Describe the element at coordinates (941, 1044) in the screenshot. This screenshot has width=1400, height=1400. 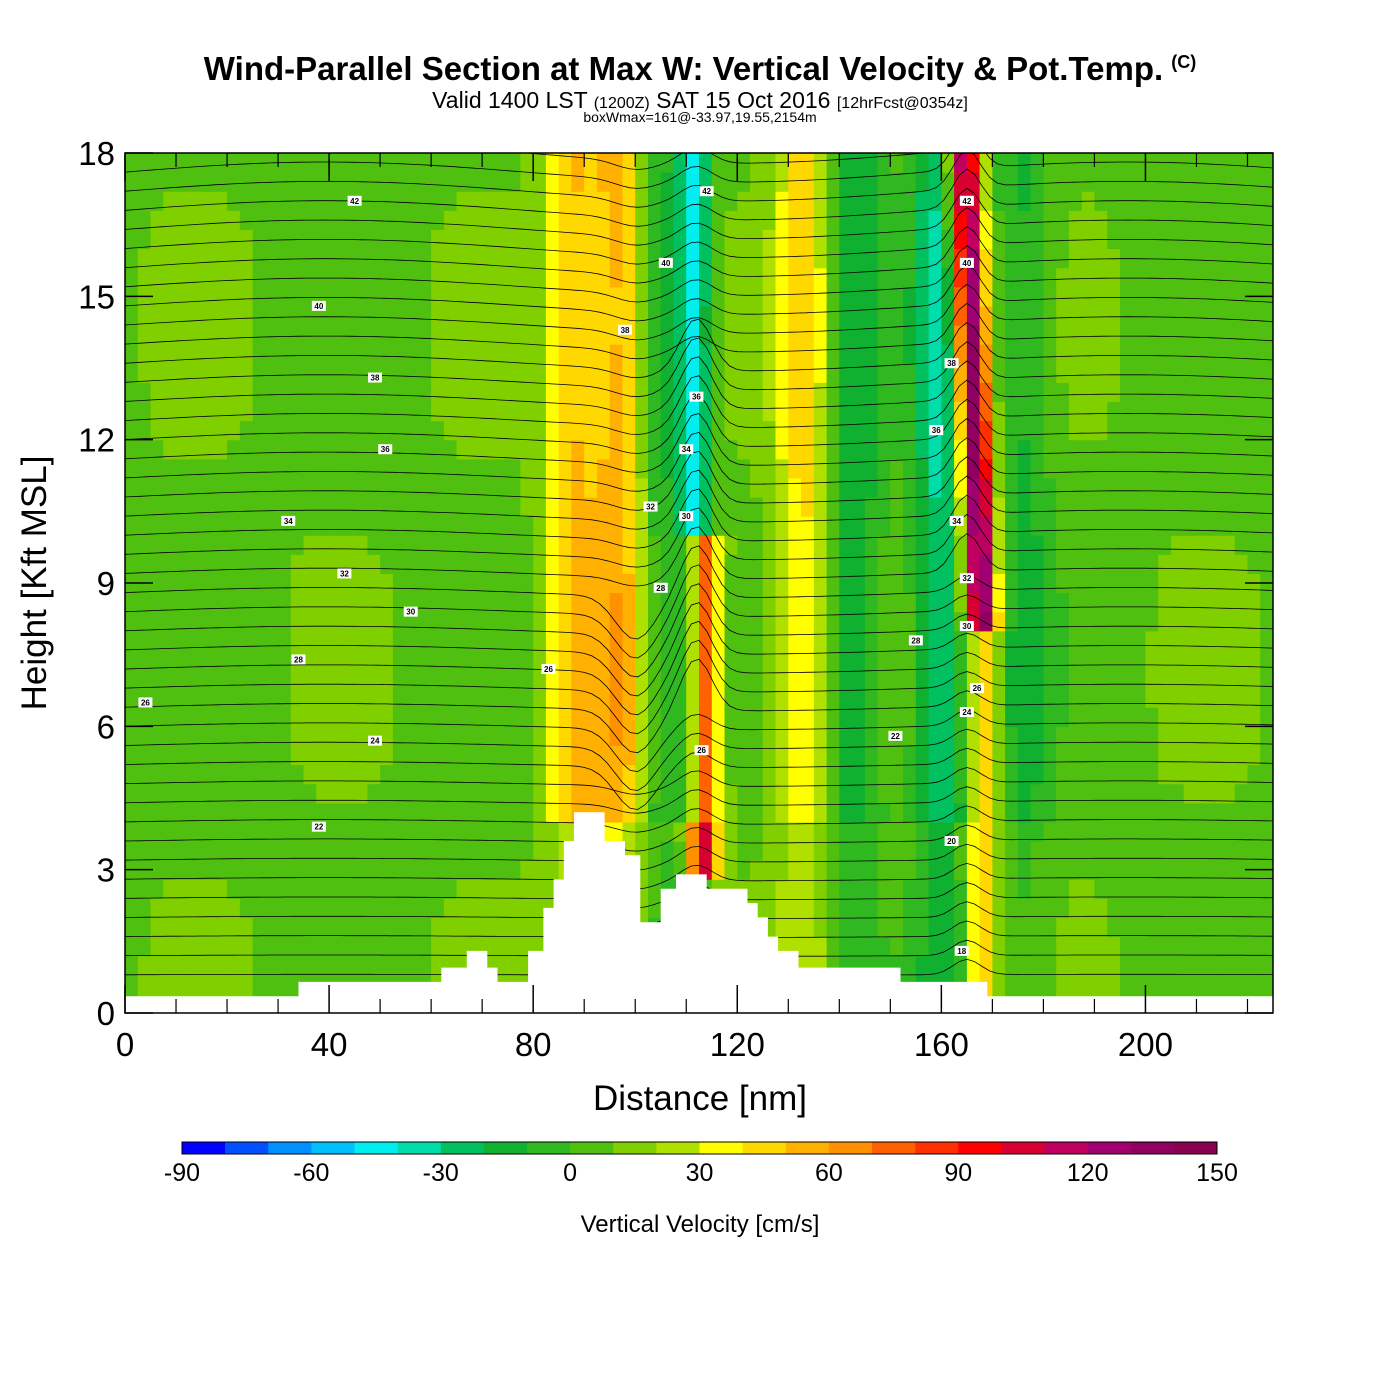
I see `x-tick-label: 160` at that location.